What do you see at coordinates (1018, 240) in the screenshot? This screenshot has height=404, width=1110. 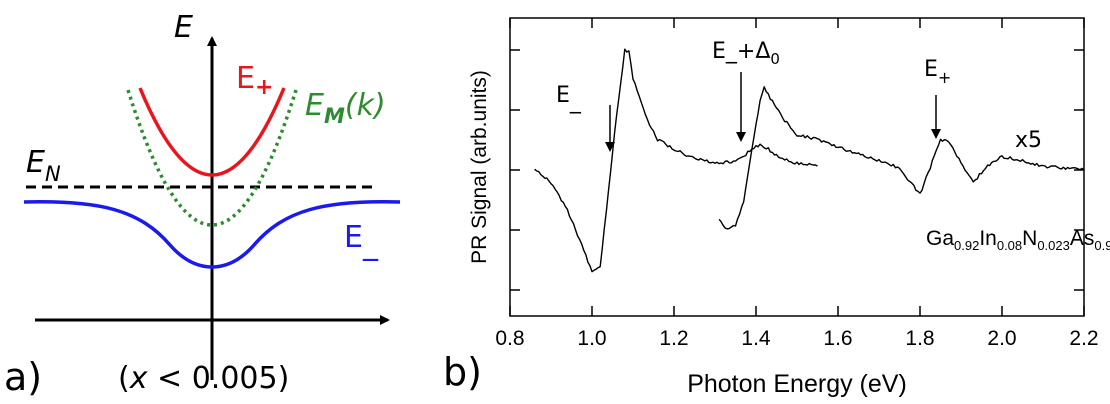 I see `sample-composition: Ga0.92In0.08N0.023As0.977` at bounding box center [1018, 240].